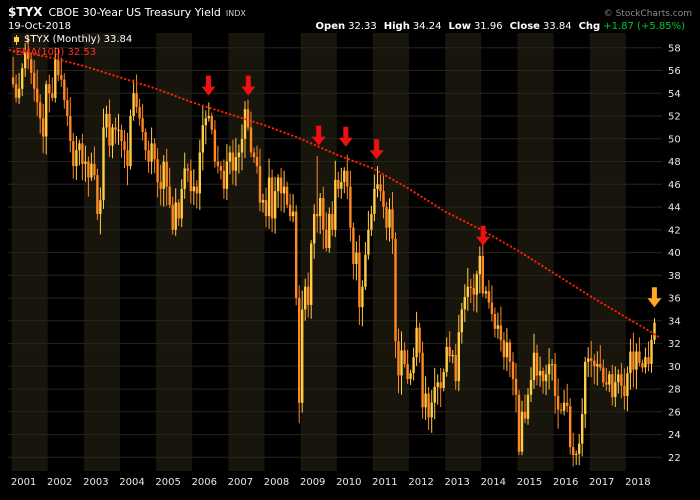 Image resolution: width=700 pixels, height=500 pixels. I want to click on svg-text: 40, so click(674, 253).